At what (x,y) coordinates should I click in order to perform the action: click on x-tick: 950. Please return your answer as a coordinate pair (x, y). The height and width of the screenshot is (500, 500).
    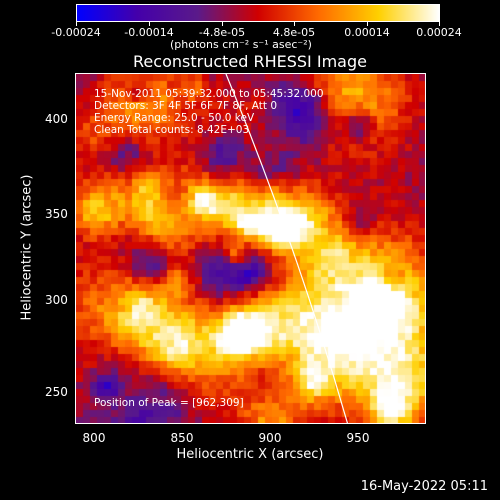
    Looking at the image, I should click on (358, 438).